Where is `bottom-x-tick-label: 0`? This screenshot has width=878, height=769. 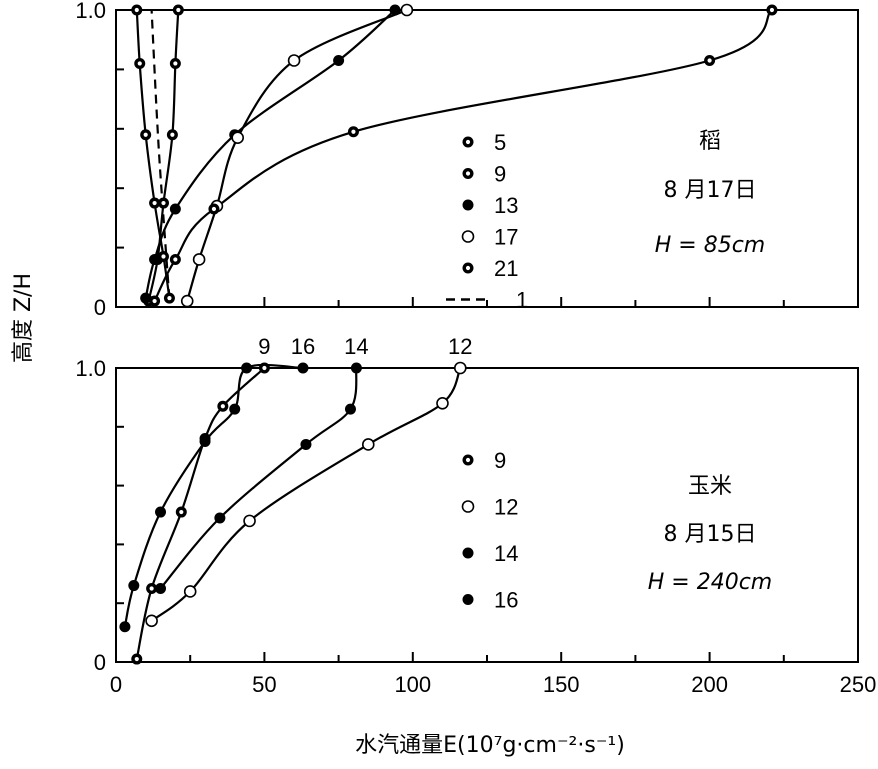 bottom-x-tick-label: 0 is located at coordinates (116, 684).